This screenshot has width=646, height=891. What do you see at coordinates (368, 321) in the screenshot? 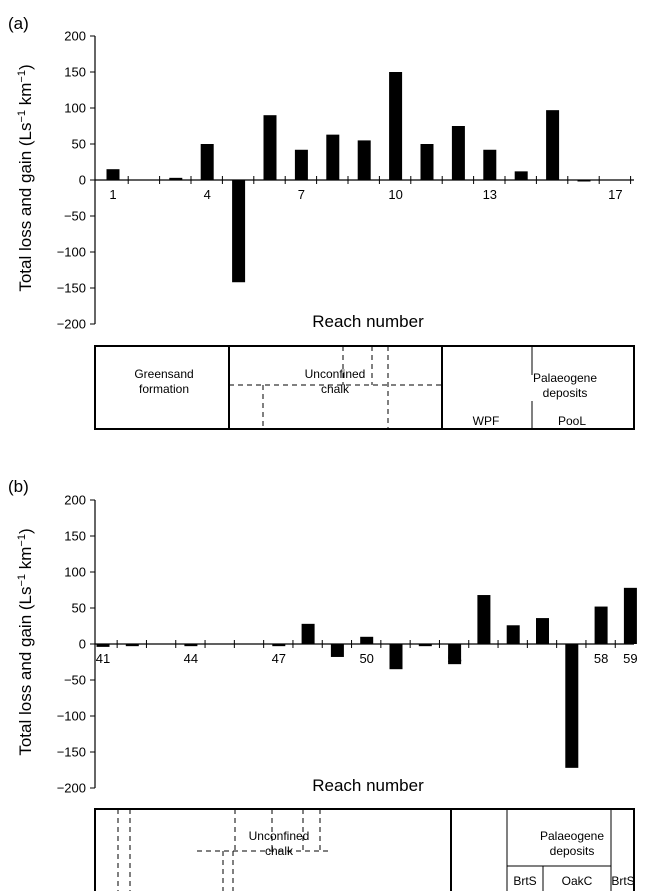
I see `panel-a-x-axis-title: Reach number` at bounding box center [368, 321].